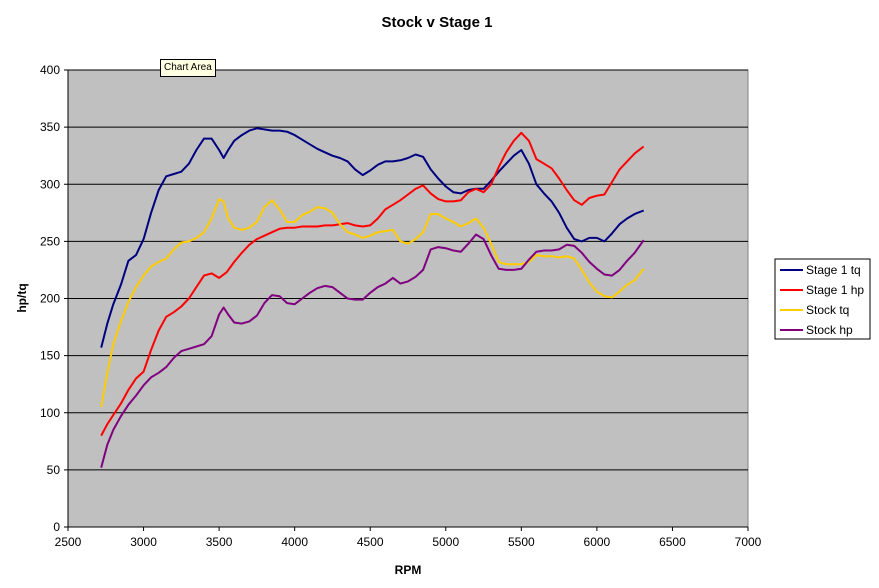  Describe the element at coordinates (219, 542) in the screenshot. I see `x-tick-label: 3500` at that location.